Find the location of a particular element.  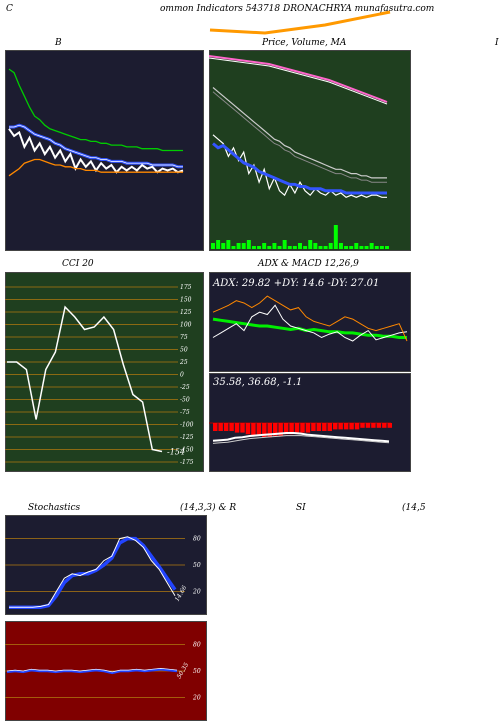

macd-signal-line is located at coordinates (301, 439).